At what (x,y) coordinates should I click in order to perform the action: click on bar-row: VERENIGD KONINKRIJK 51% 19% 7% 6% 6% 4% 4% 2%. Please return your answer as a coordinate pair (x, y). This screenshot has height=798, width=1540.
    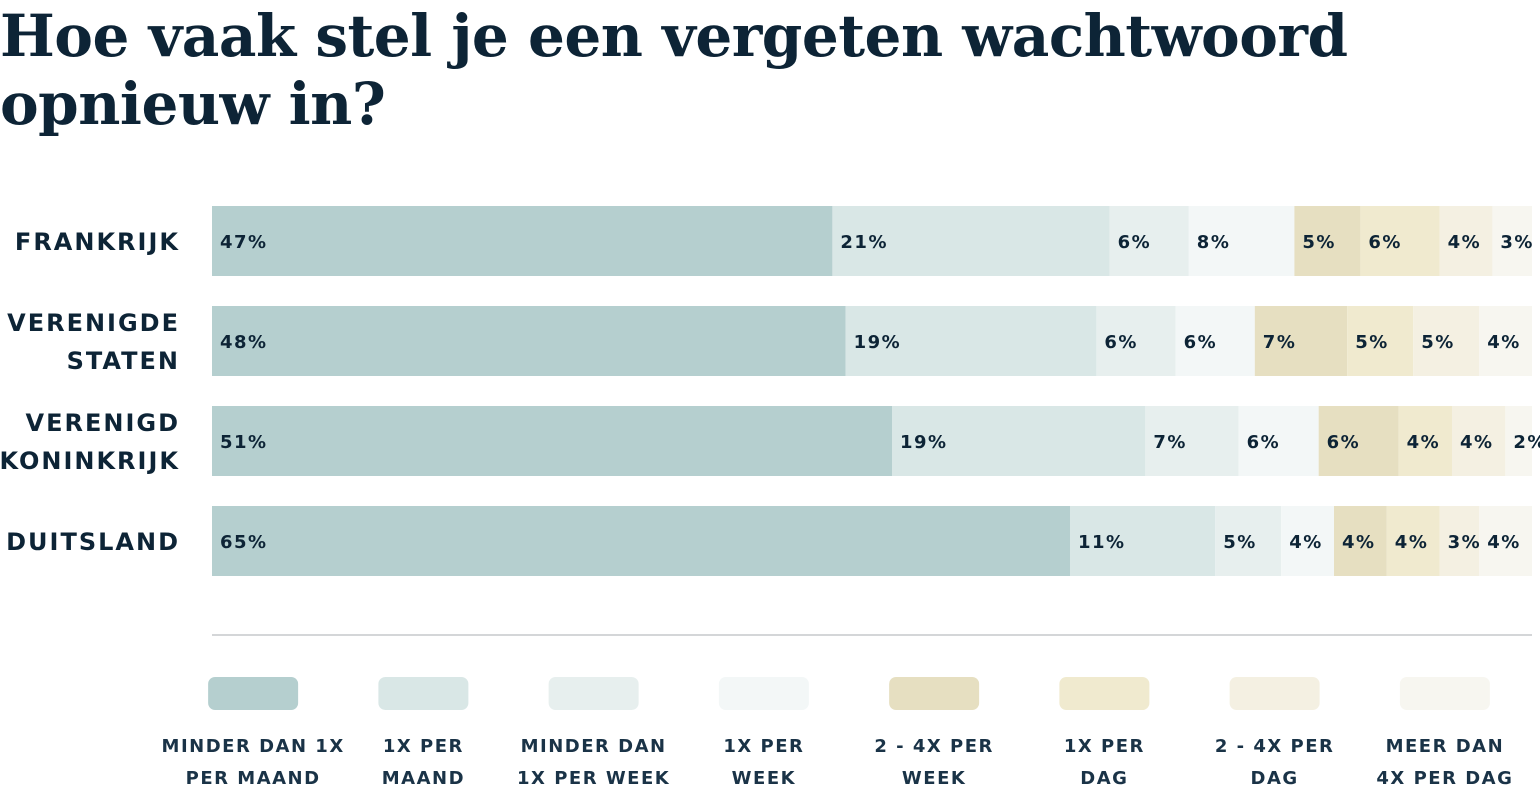
    Looking at the image, I should click on (770, 441).